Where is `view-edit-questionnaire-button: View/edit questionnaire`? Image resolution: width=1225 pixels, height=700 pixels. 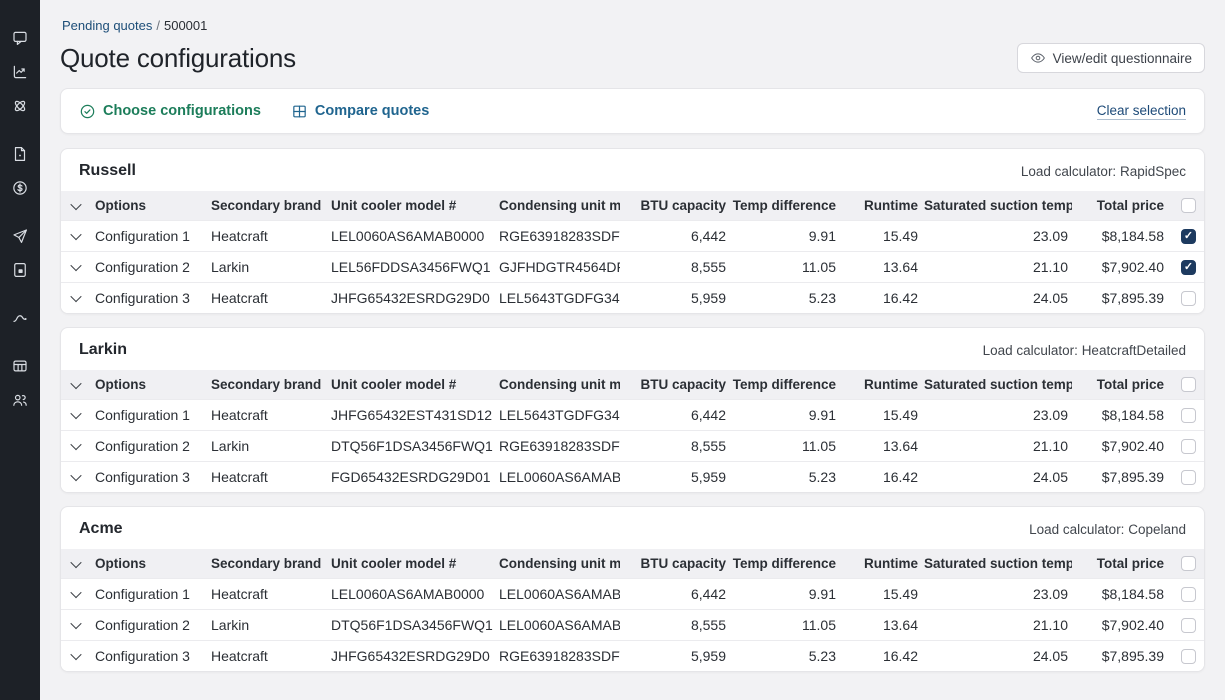
view-edit-questionnaire-button: View/edit questionnaire is located at coordinates (1110, 58).